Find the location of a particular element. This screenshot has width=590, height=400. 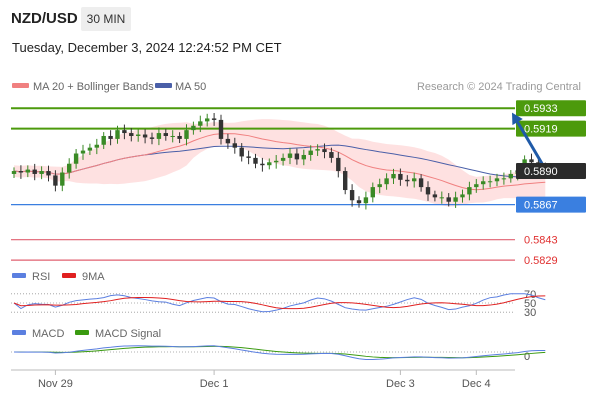

ma20-legend-swatch is located at coordinates (20, 85).